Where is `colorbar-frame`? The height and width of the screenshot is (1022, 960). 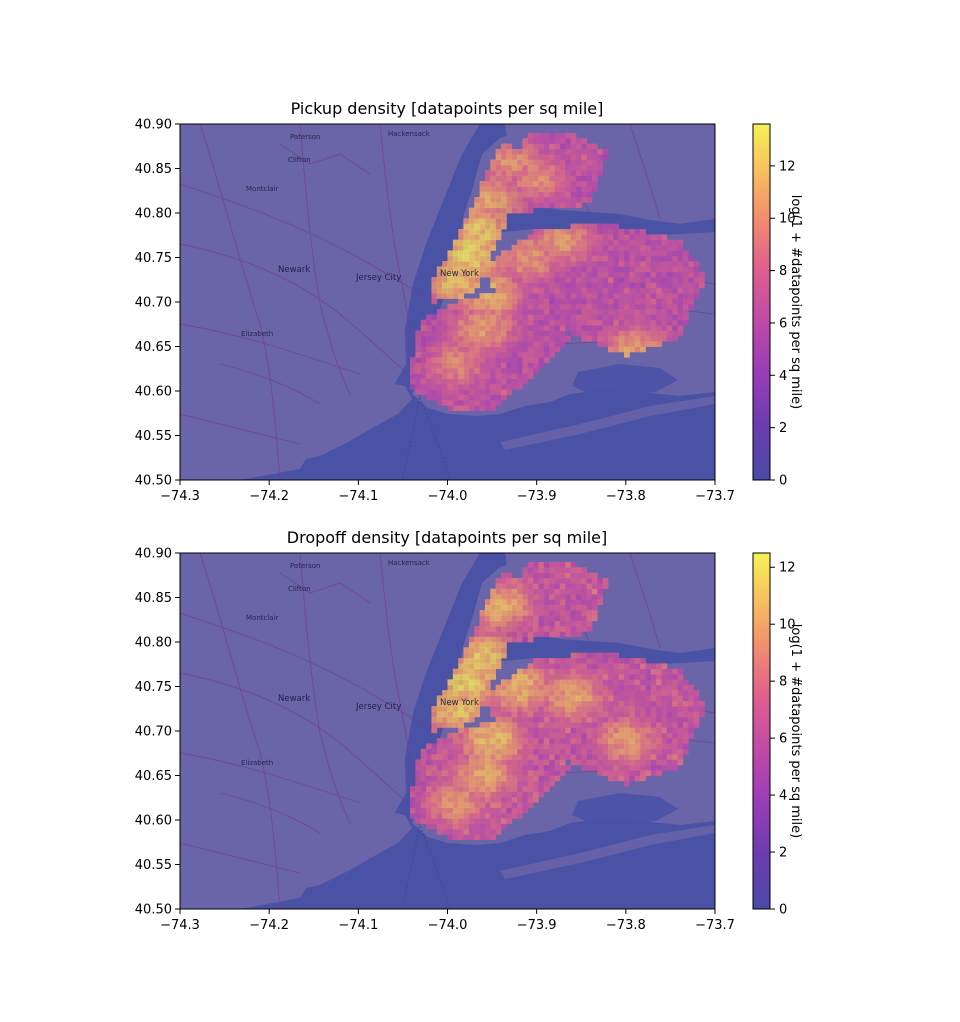
colorbar-frame is located at coordinates (761, 731).